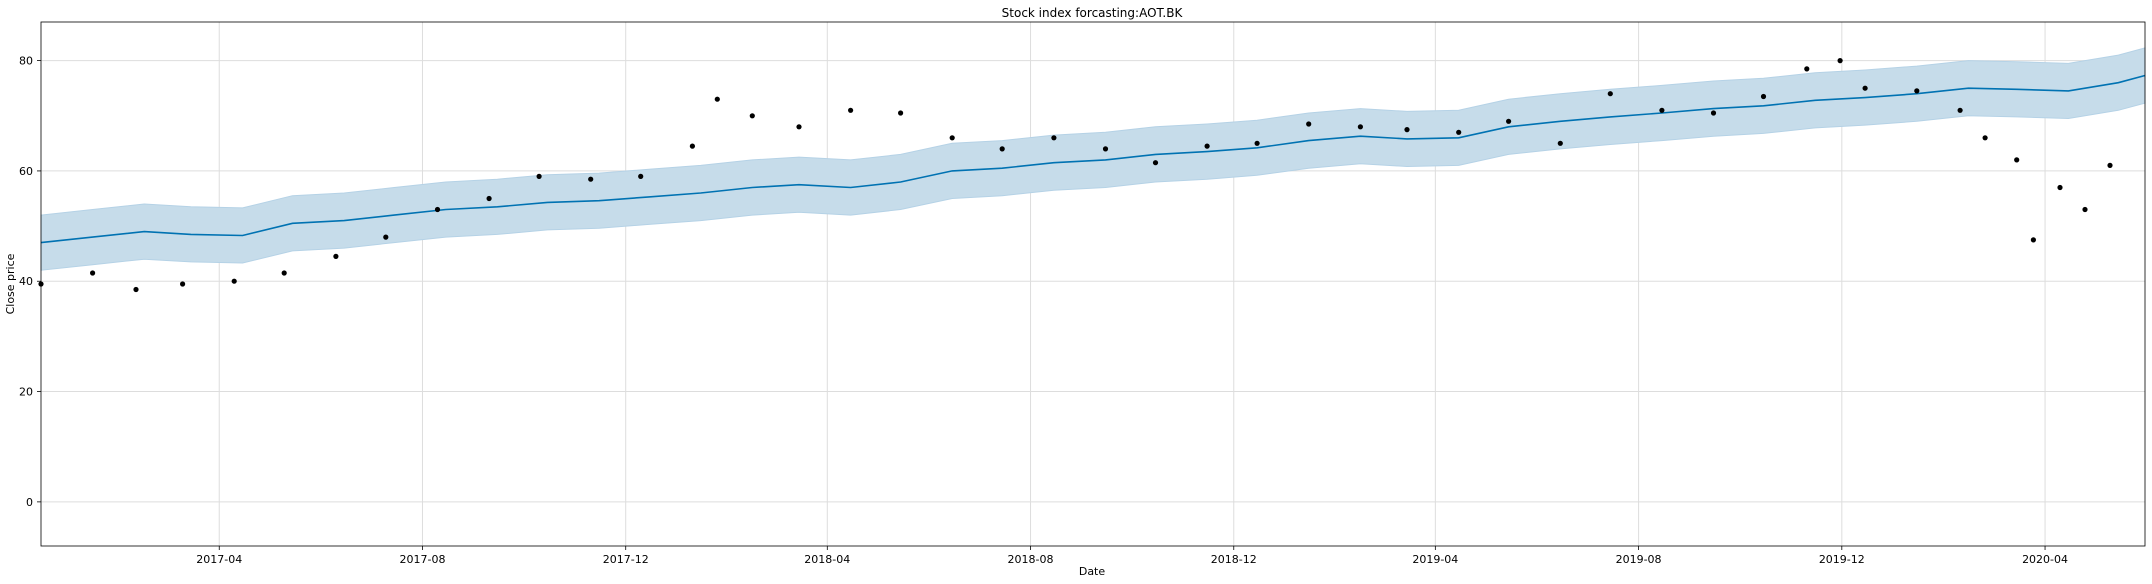 The width and height of the screenshot is (2152, 584). I want to click on x-tick-label: 2019-04, so click(1435, 559).